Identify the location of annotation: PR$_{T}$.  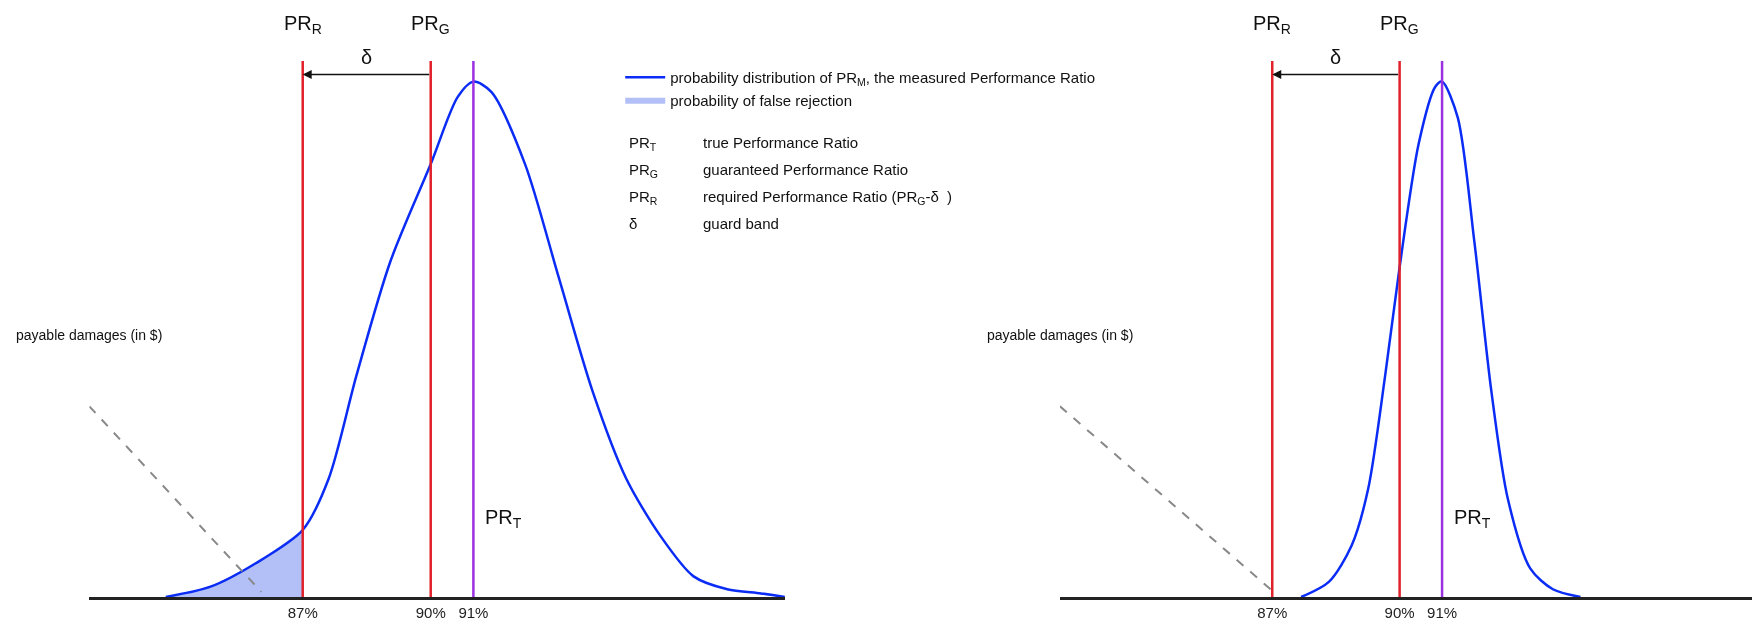
(643, 144).